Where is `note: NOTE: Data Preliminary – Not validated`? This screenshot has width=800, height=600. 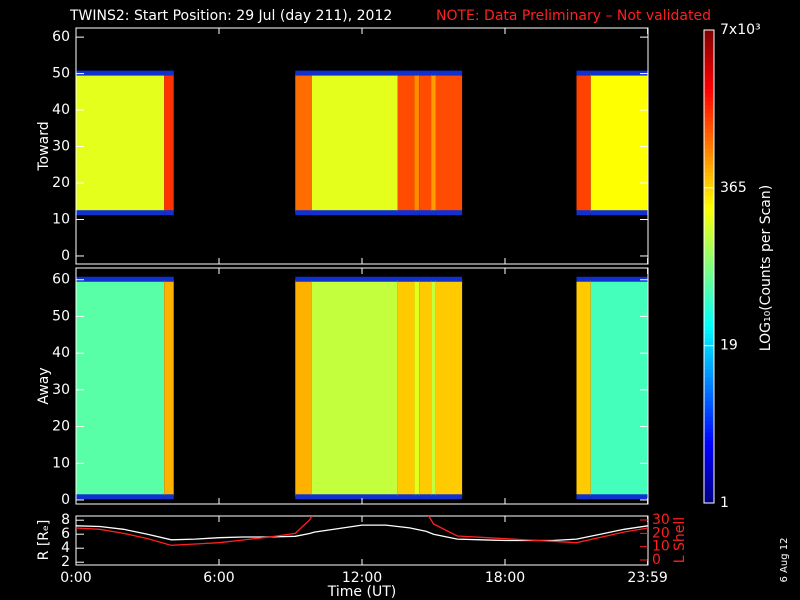
note: NOTE: Data Preliminary – Not validated is located at coordinates (573, 16).